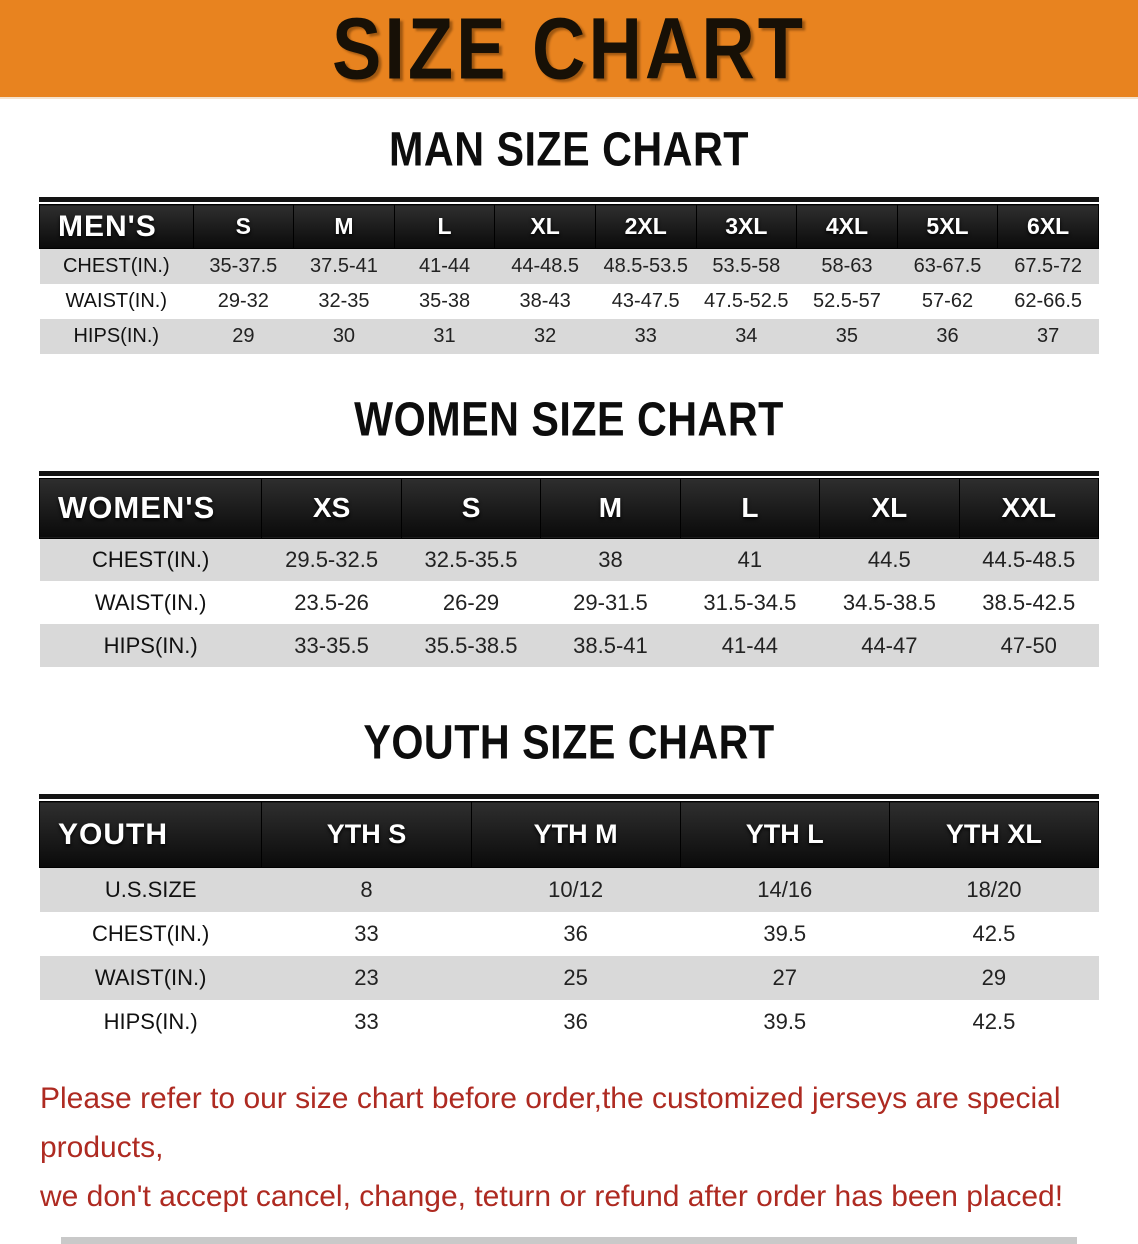  What do you see at coordinates (150, 1021) in the screenshot?
I see `row-label: HIPS(IN.)` at bounding box center [150, 1021].